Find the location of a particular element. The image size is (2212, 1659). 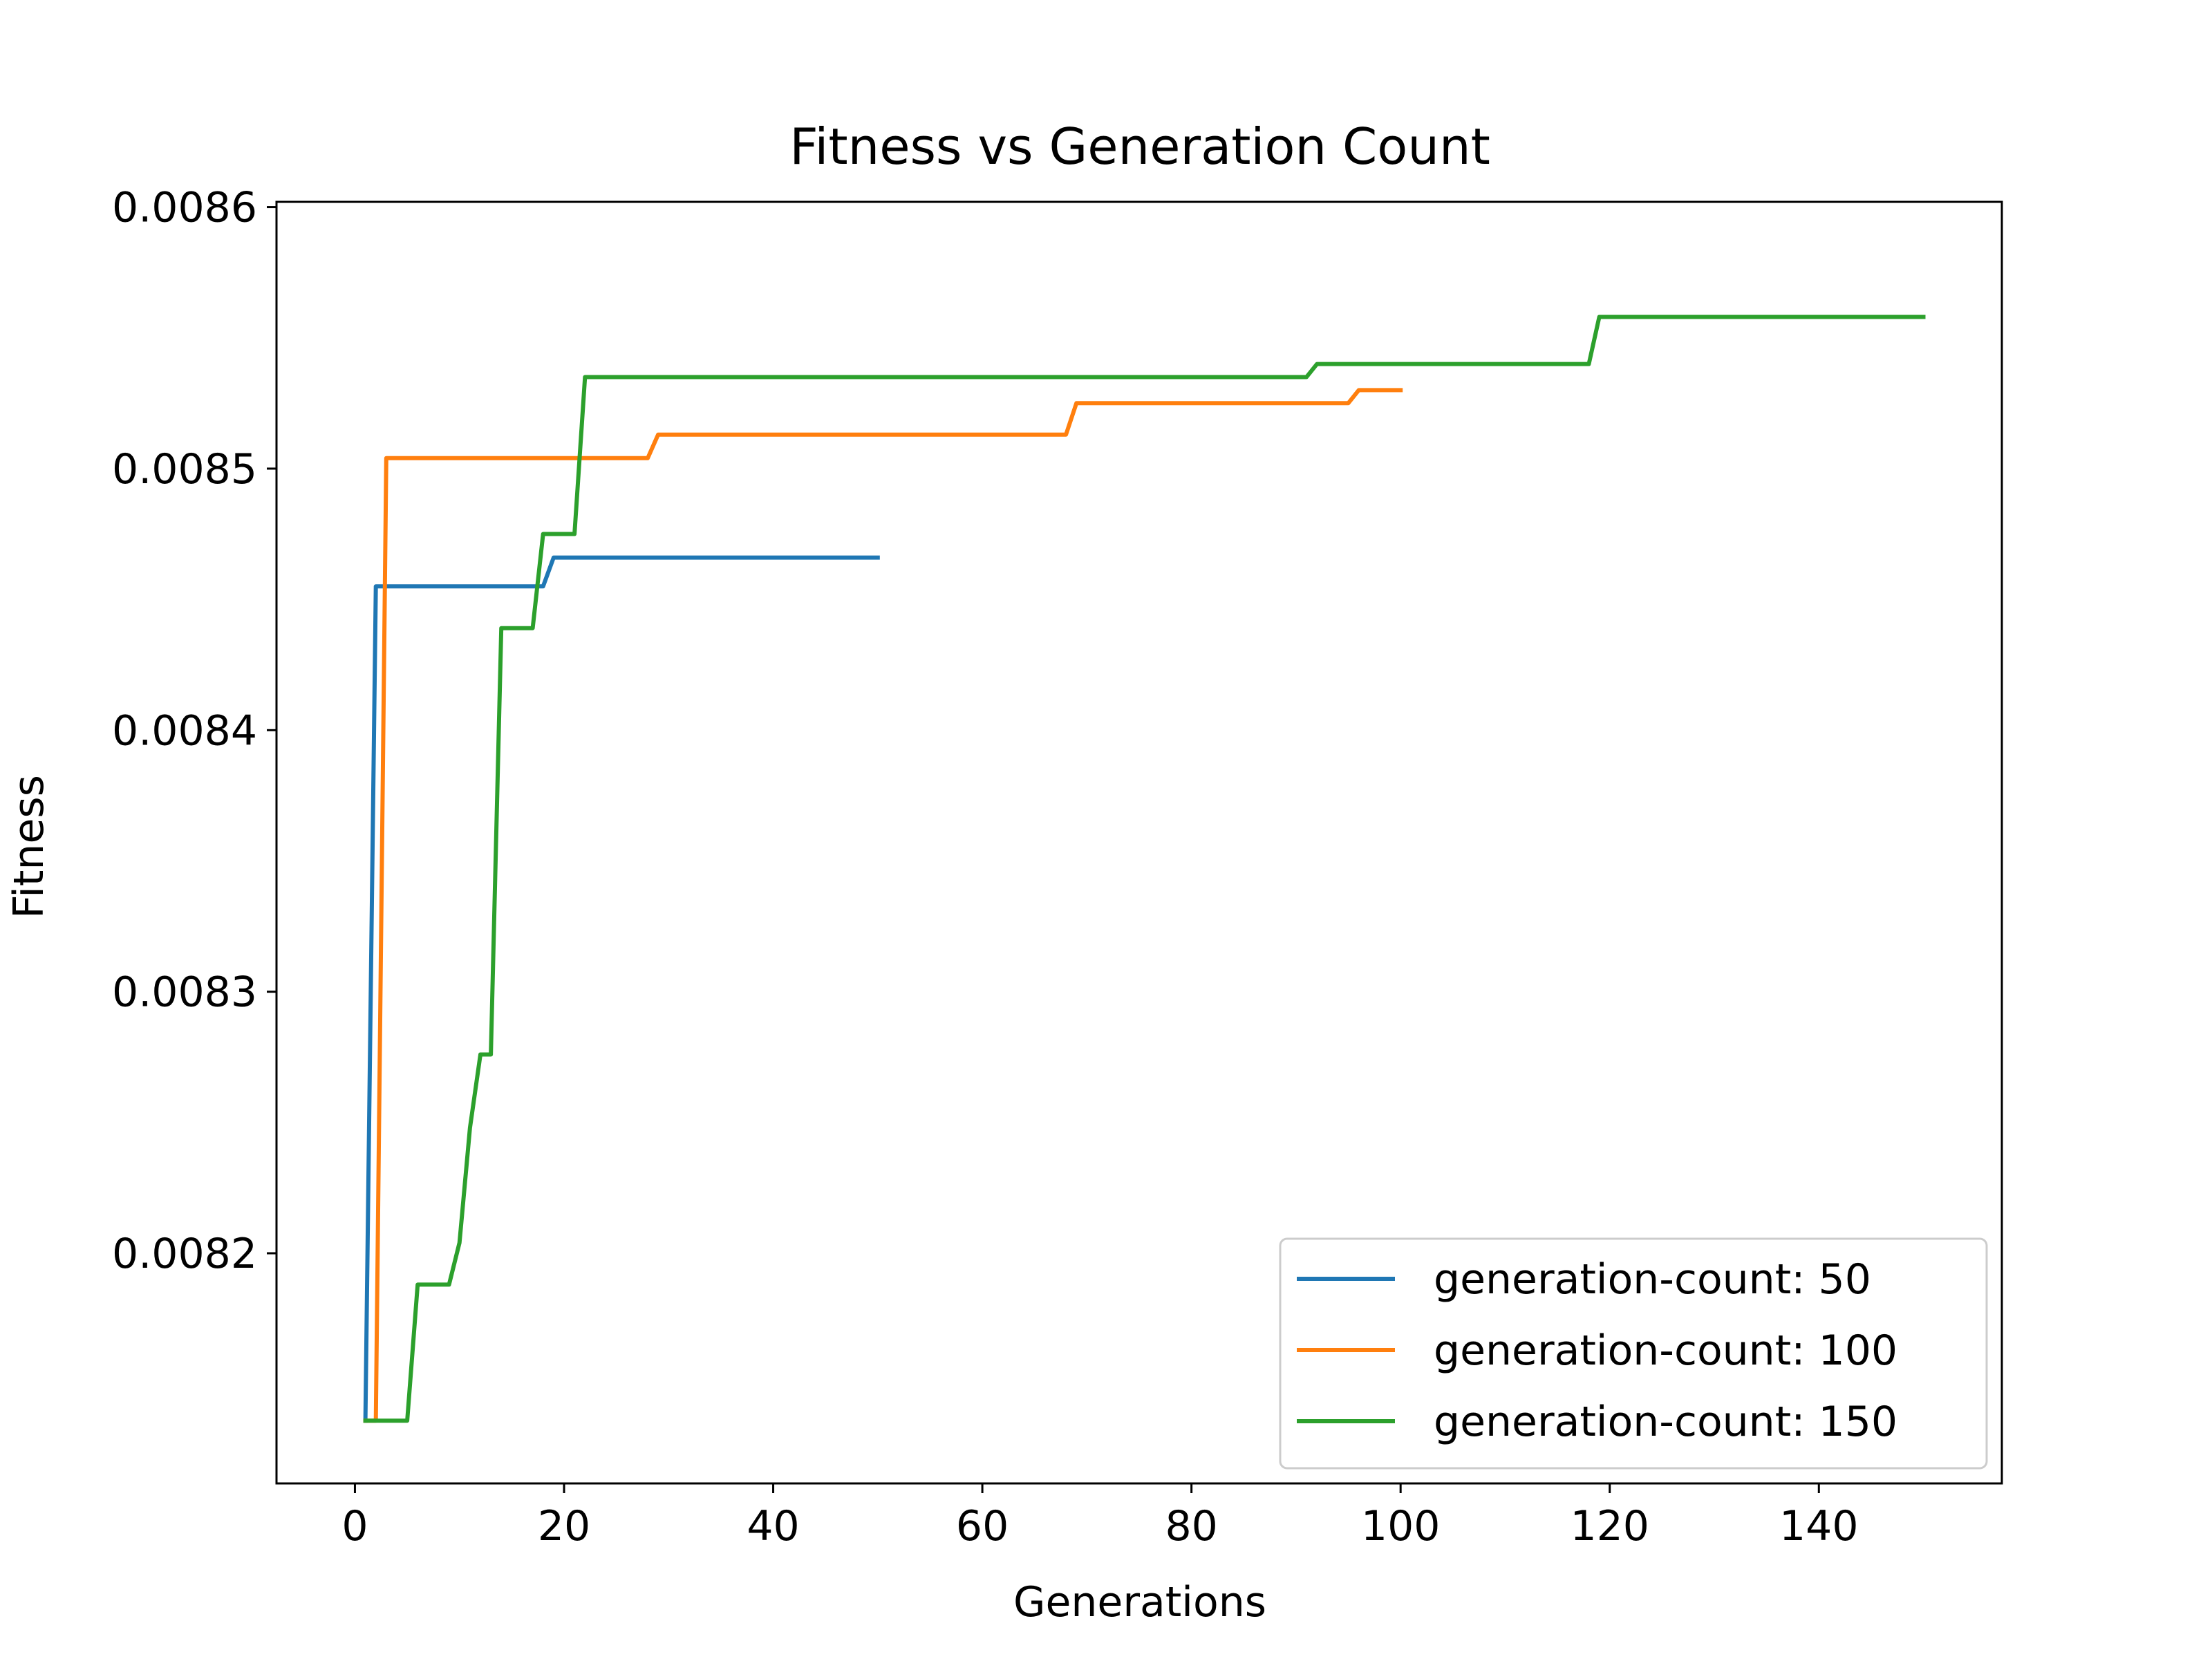

legend-box is located at coordinates (1633, 1353).